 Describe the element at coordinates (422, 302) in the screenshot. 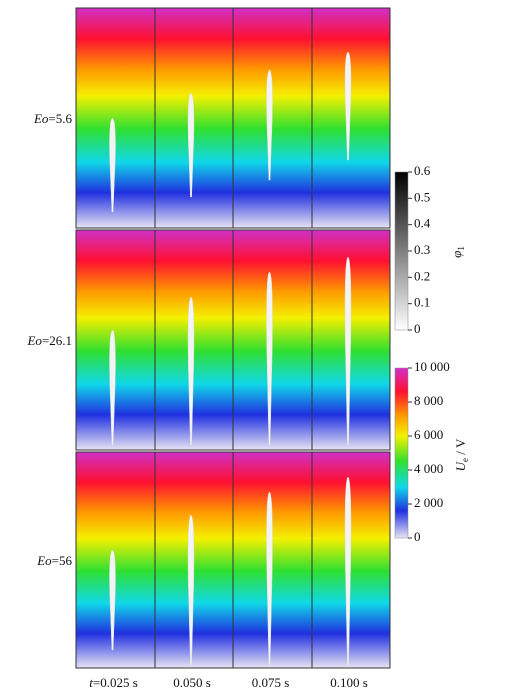

I see `colorbar-tick-label: 0.1` at that location.